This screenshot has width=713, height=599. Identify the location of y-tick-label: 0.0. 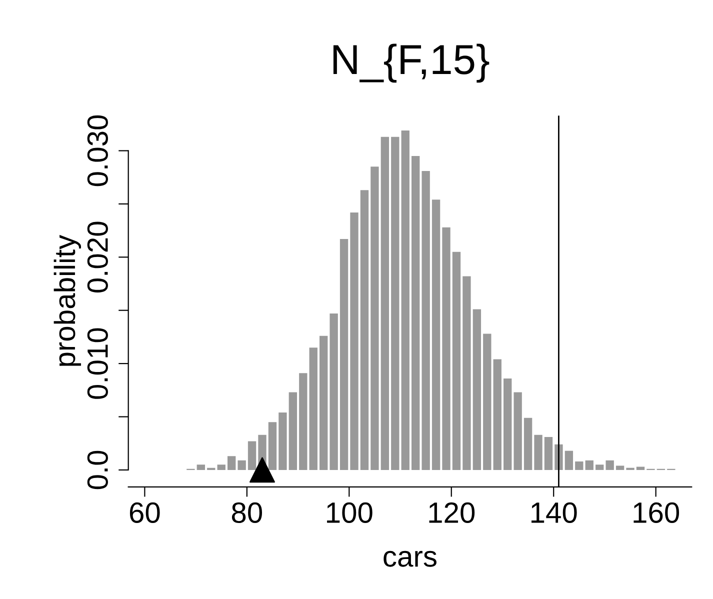
(97, 470).